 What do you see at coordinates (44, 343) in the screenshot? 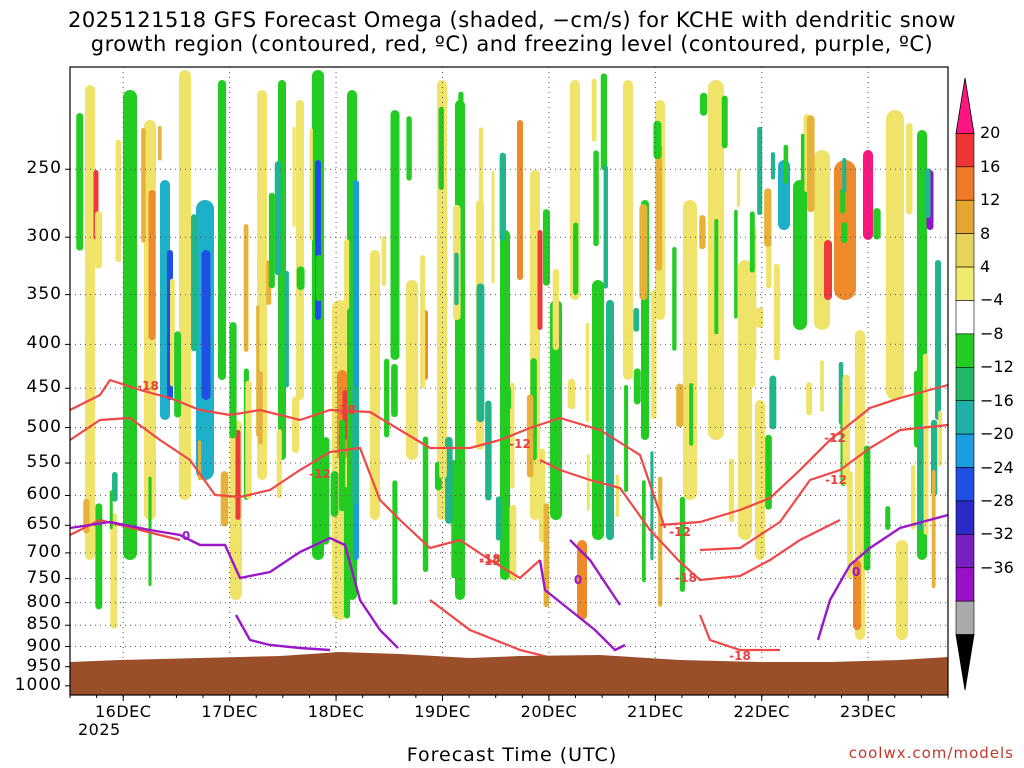
I see `y-tick-label: 400` at bounding box center [44, 343].